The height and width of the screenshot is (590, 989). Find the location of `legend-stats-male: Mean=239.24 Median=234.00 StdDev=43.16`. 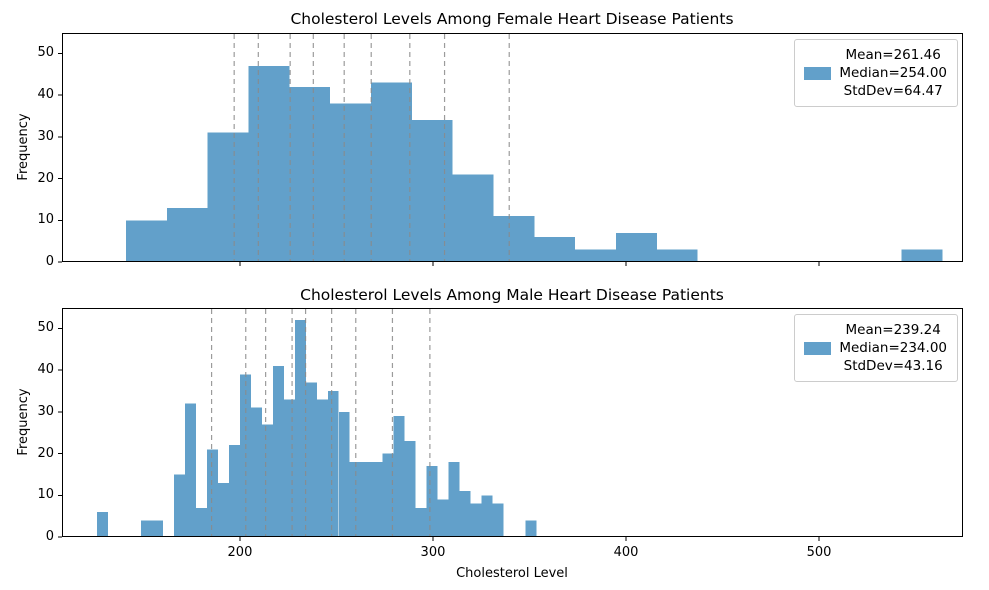

legend-stats-male: Mean=239.24 Median=234.00 StdDev=43.16 is located at coordinates (893, 348).